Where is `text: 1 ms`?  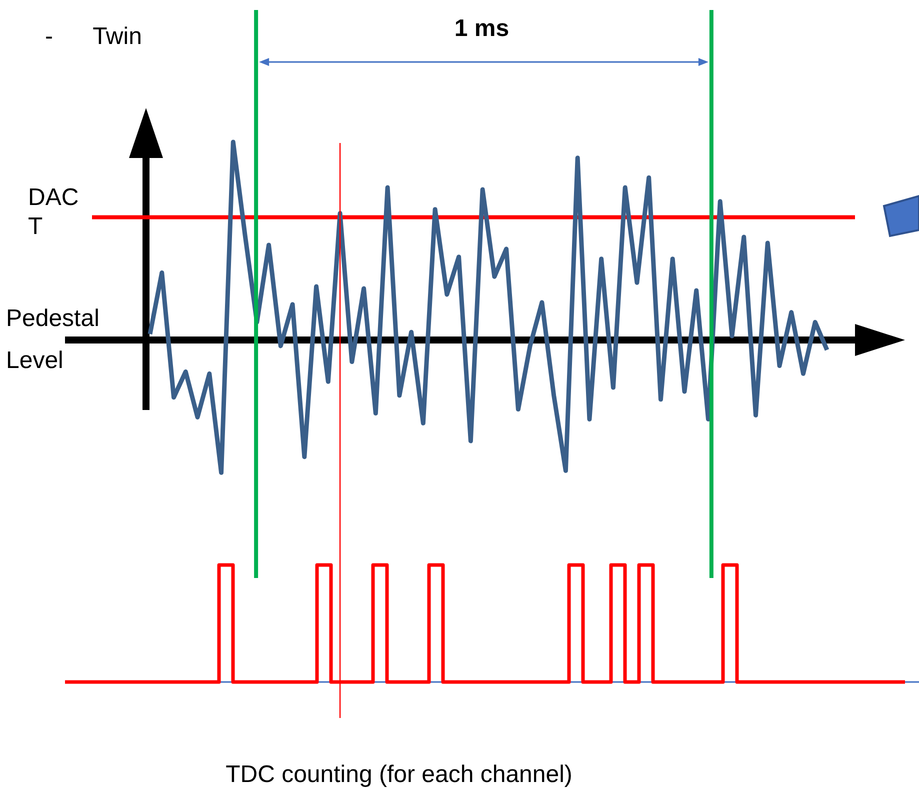 text: 1 ms is located at coordinates (482, 28).